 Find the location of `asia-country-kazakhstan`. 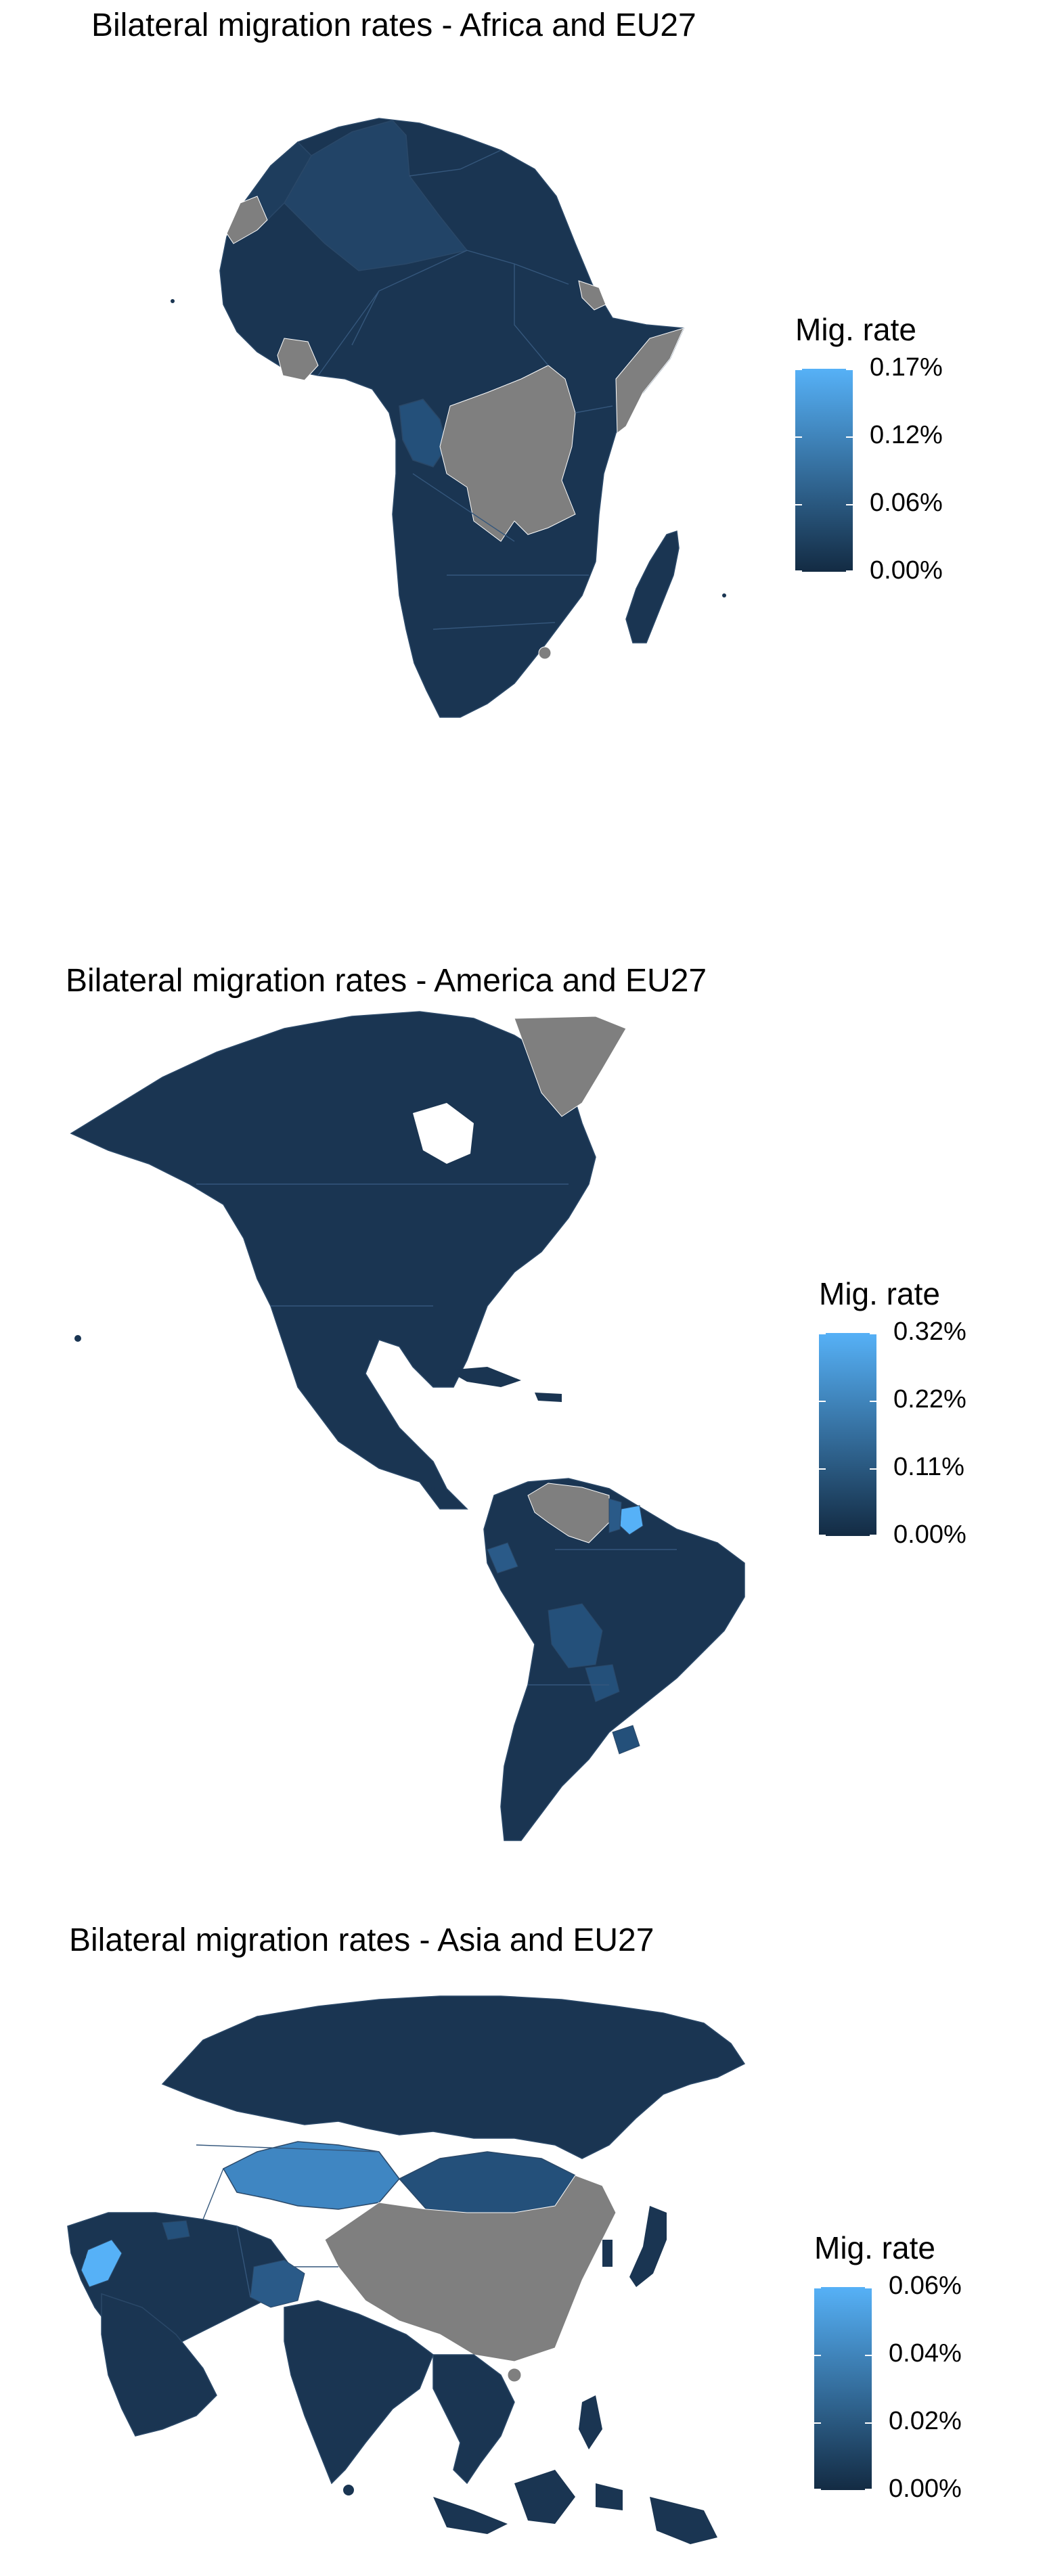

asia-country-kazakhstan is located at coordinates (311, 2175).